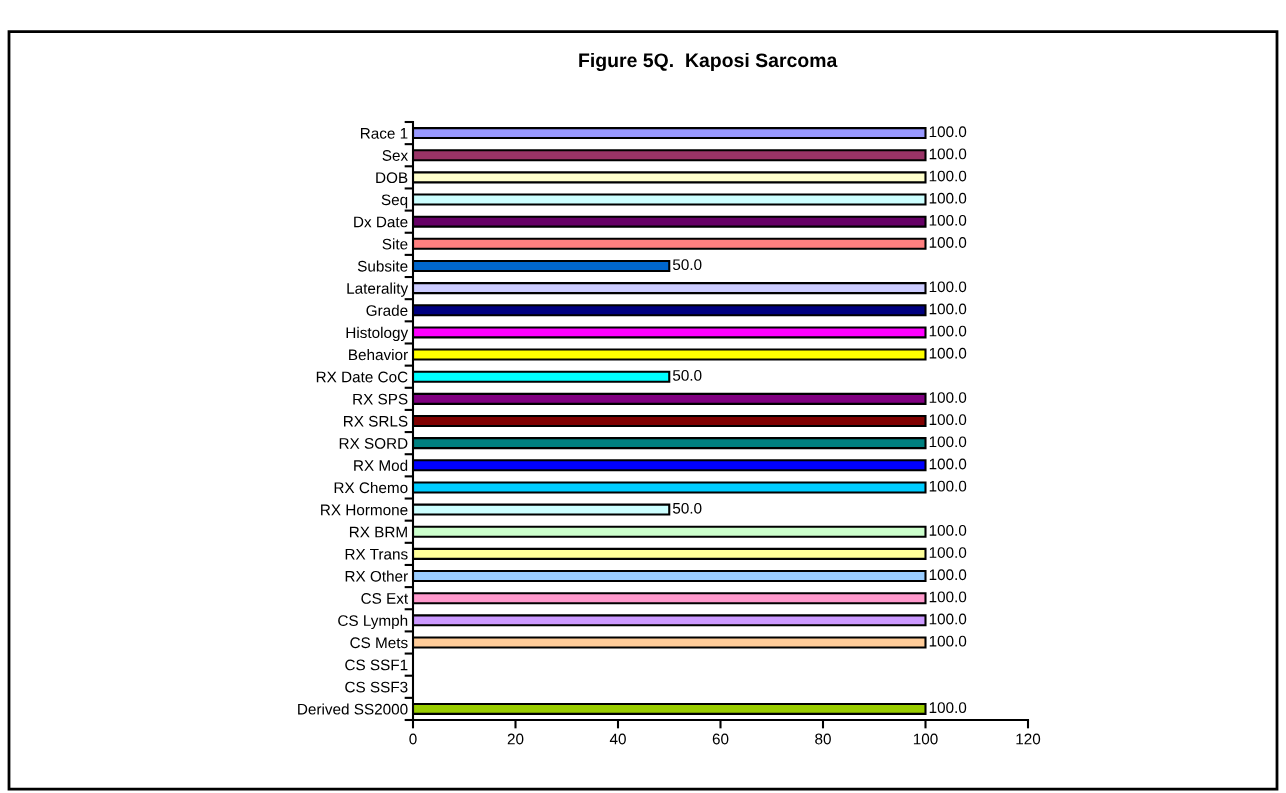 This screenshot has height=793, width=1286. What do you see at coordinates (364, 510) in the screenshot?
I see `y-tick-label: RX Hormone` at bounding box center [364, 510].